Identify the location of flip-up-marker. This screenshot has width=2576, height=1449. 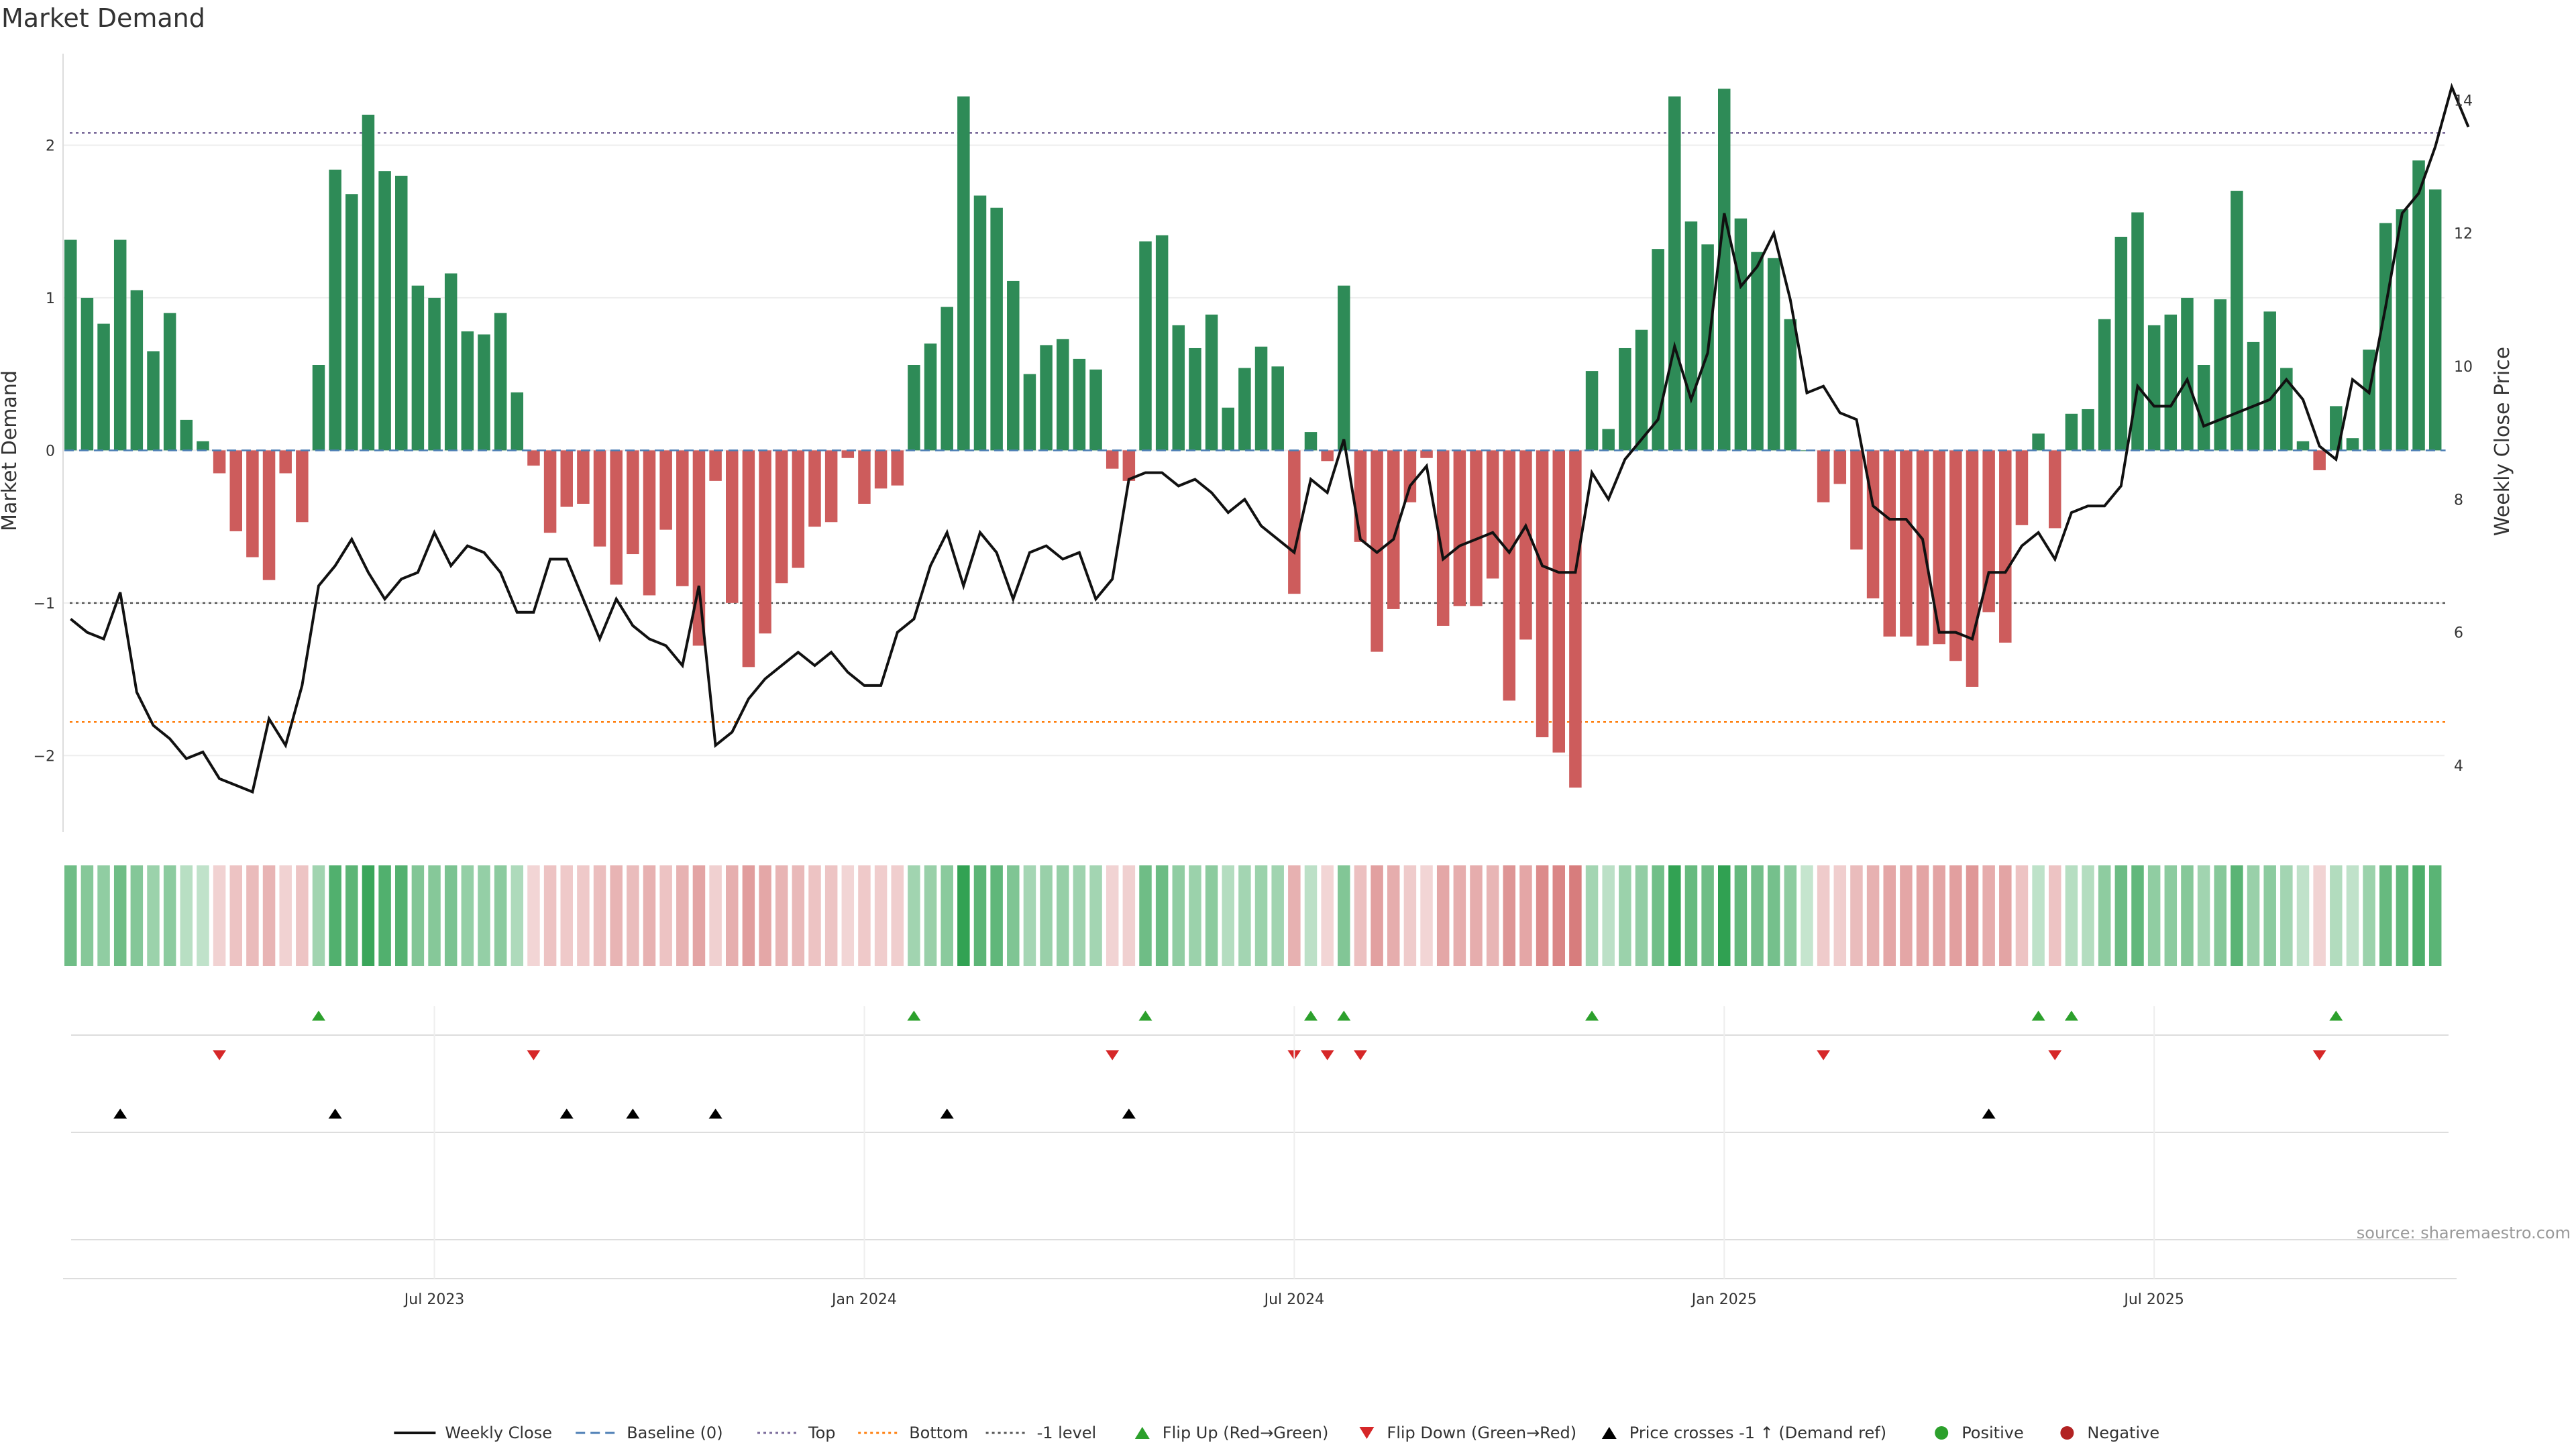
(1311, 1015).